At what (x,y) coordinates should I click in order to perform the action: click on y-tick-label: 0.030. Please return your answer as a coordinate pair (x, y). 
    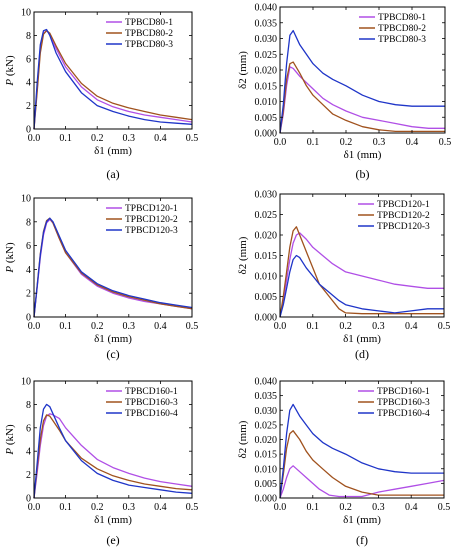
    Looking at the image, I should click on (266, 39).